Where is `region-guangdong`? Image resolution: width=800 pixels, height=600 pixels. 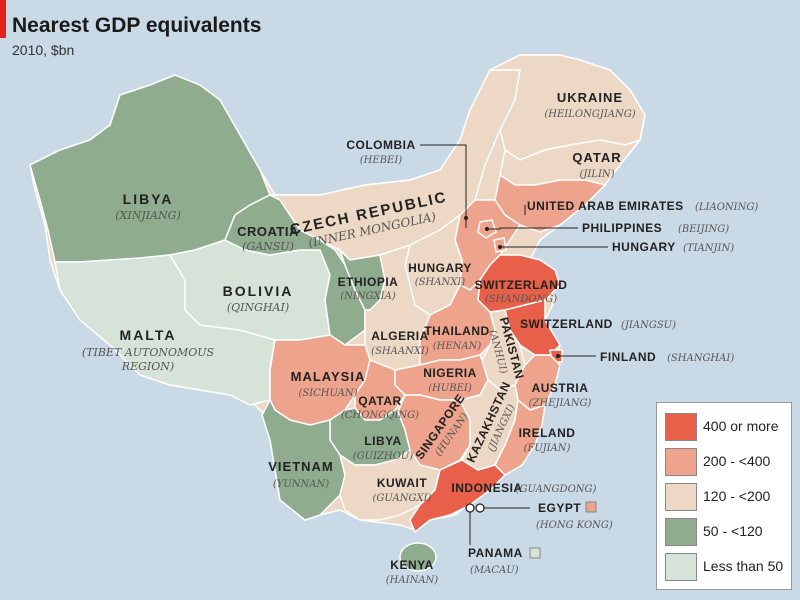
region-guangdong is located at coordinates (458, 496).